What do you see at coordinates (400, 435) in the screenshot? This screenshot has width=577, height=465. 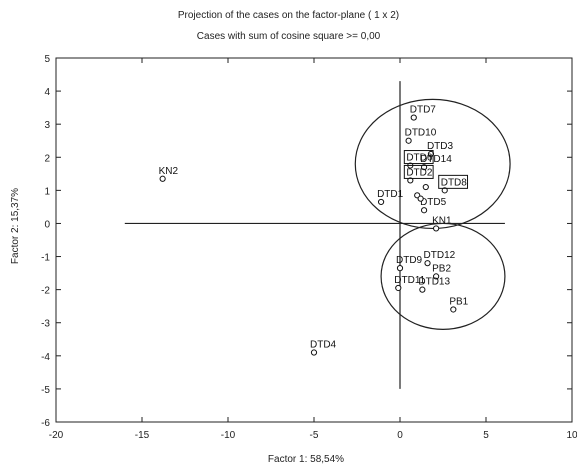 I see `x-tick-label: 0` at bounding box center [400, 435].